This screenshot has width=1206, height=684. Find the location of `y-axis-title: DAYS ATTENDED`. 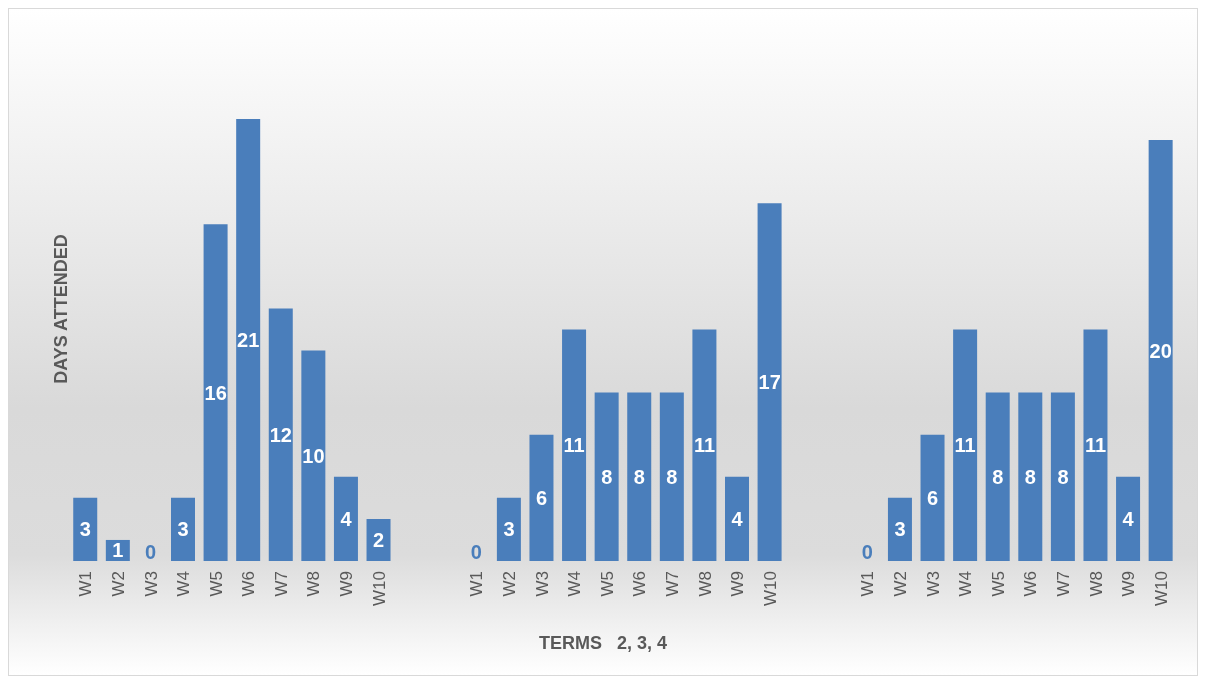

y-axis-title: DAYS ATTENDED is located at coordinates (61, 309).